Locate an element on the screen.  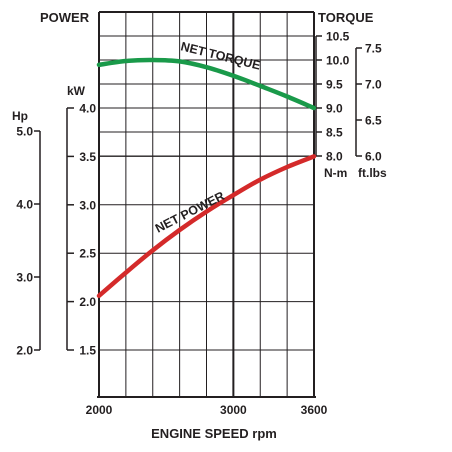
ftlbs-tick-label: 6.0 is located at coordinates (373, 157).